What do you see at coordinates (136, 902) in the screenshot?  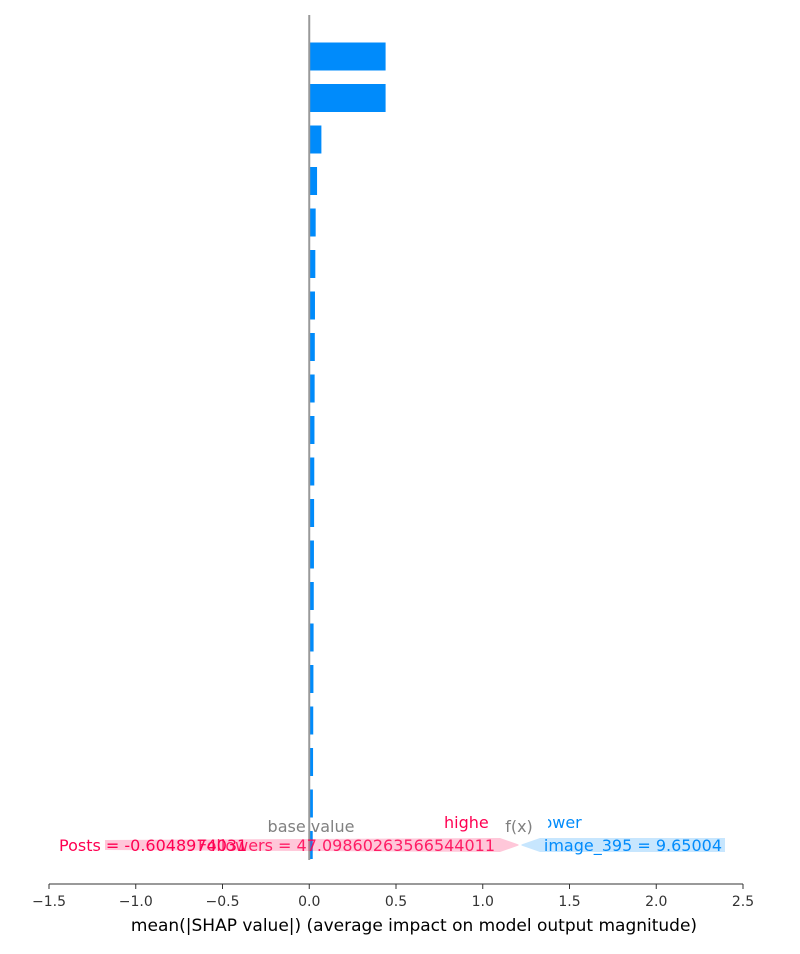 I see `x-tick-label: −1.0` at bounding box center [136, 902].